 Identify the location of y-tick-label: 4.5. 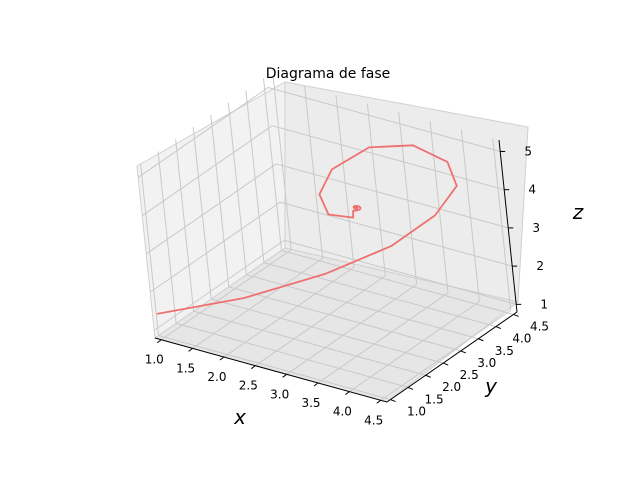
(539, 326).